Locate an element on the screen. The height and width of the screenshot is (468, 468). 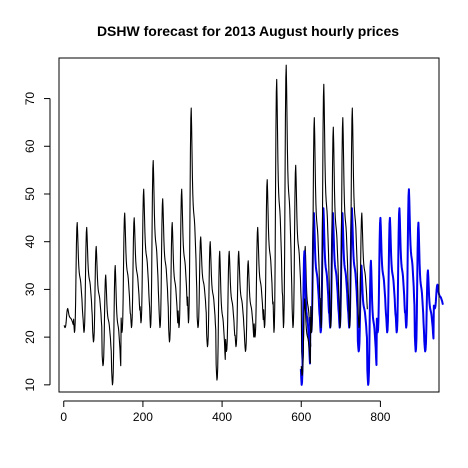
y-tick-label: 30 is located at coordinates (30, 289).